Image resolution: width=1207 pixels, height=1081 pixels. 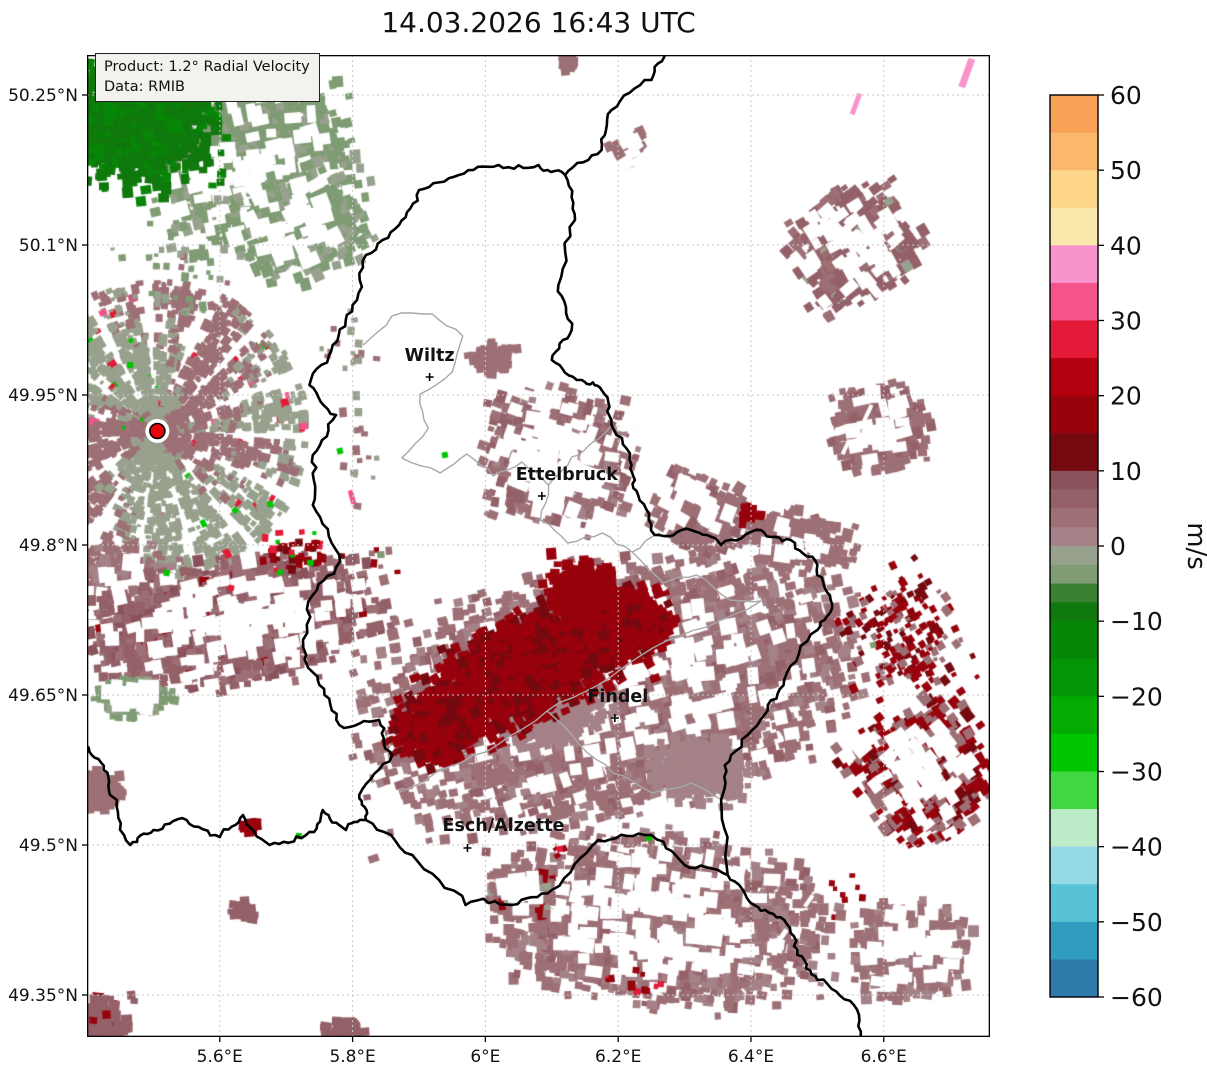 I want to click on region-borders, so click(x=562, y=556).